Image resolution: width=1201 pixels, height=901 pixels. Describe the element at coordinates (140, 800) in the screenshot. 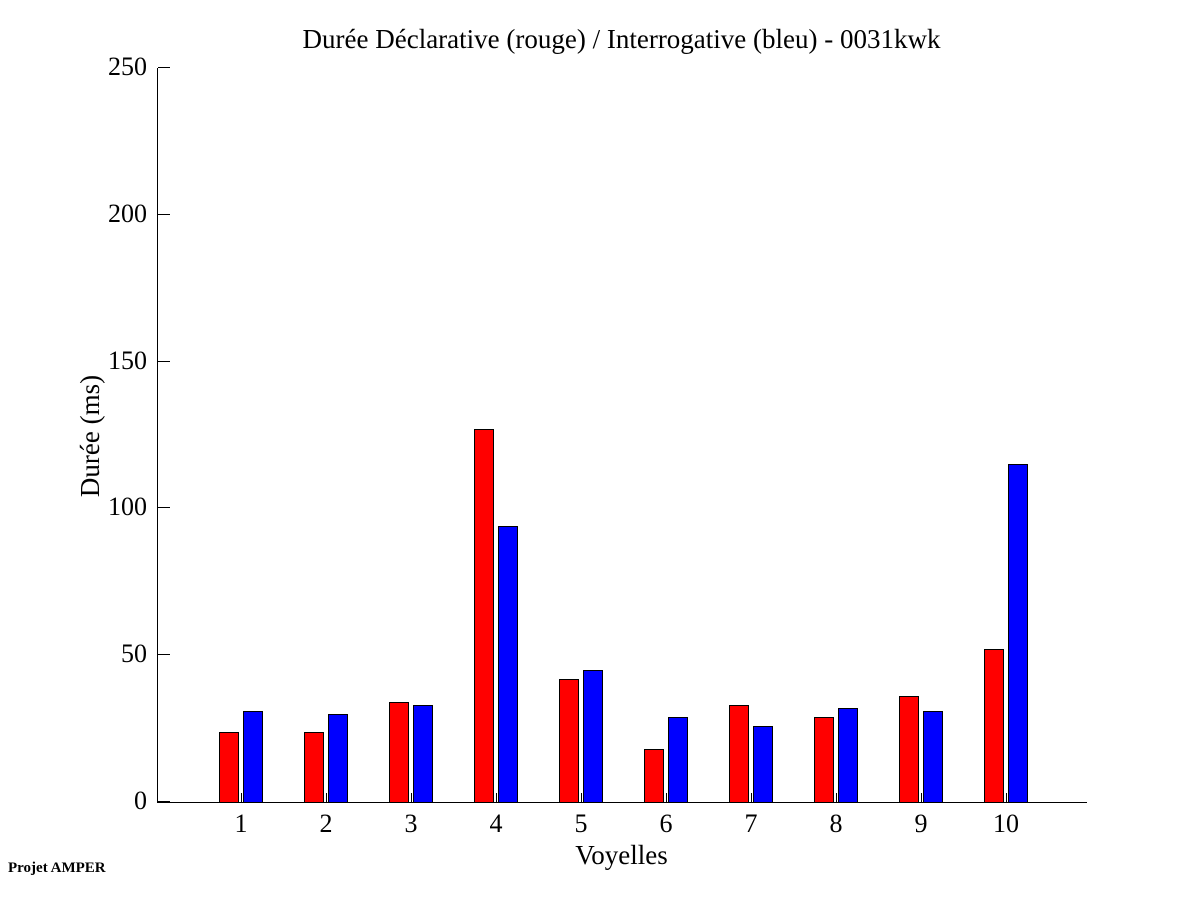

I see `y-axis-tick-label: 0` at that location.